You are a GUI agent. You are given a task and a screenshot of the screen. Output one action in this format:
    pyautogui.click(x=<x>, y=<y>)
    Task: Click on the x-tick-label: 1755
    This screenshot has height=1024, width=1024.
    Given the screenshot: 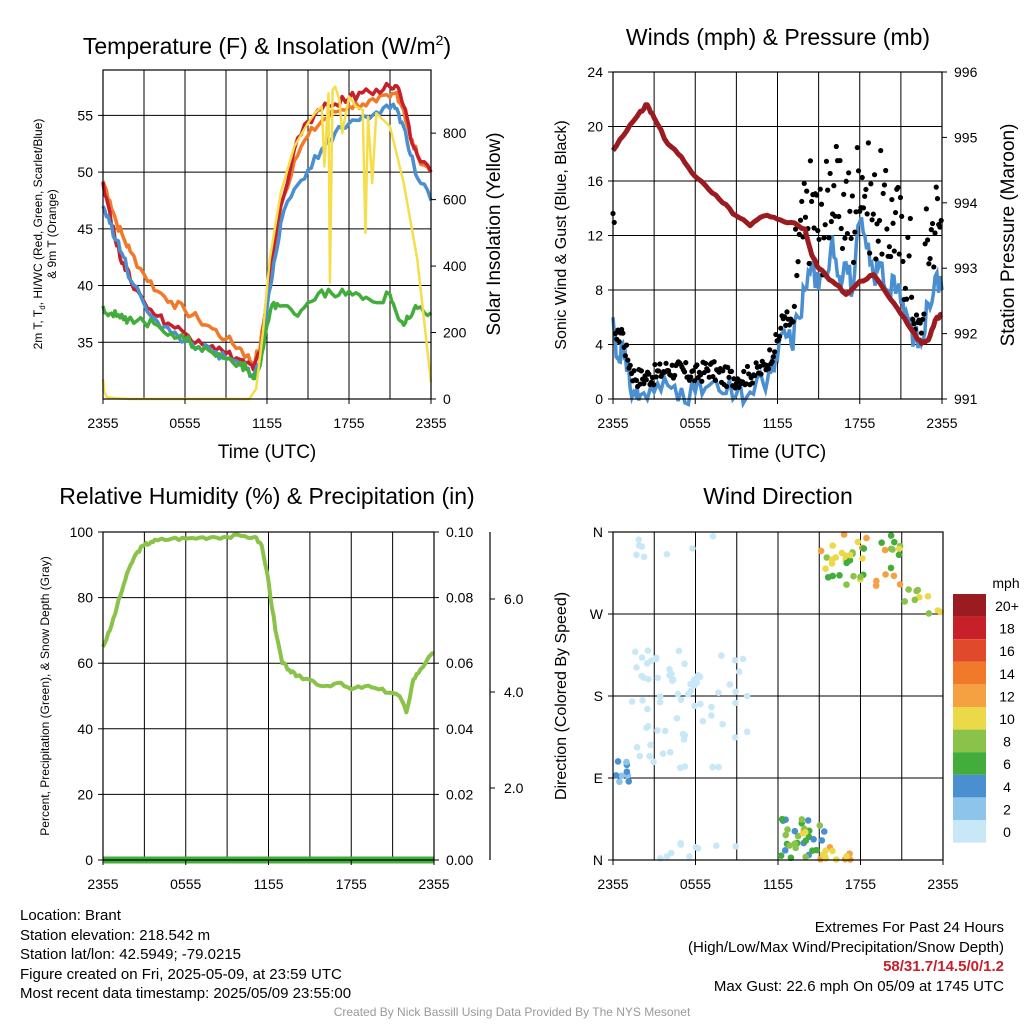 What is the action you would take?
    pyautogui.click(x=348, y=423)
    